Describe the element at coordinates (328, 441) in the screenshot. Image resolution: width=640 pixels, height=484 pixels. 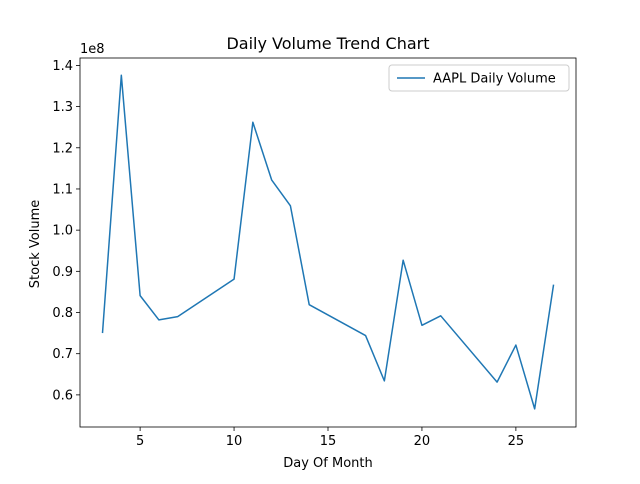
I see `x-tick-label: 15` at that location.